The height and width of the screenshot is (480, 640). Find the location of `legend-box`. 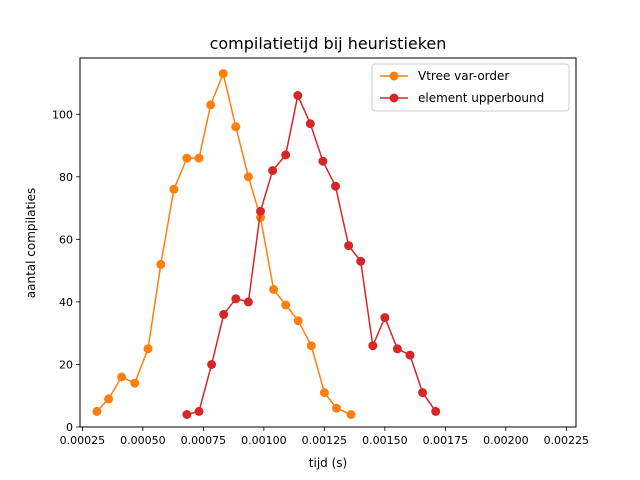

legend-box is located at coordinates (470, 87).